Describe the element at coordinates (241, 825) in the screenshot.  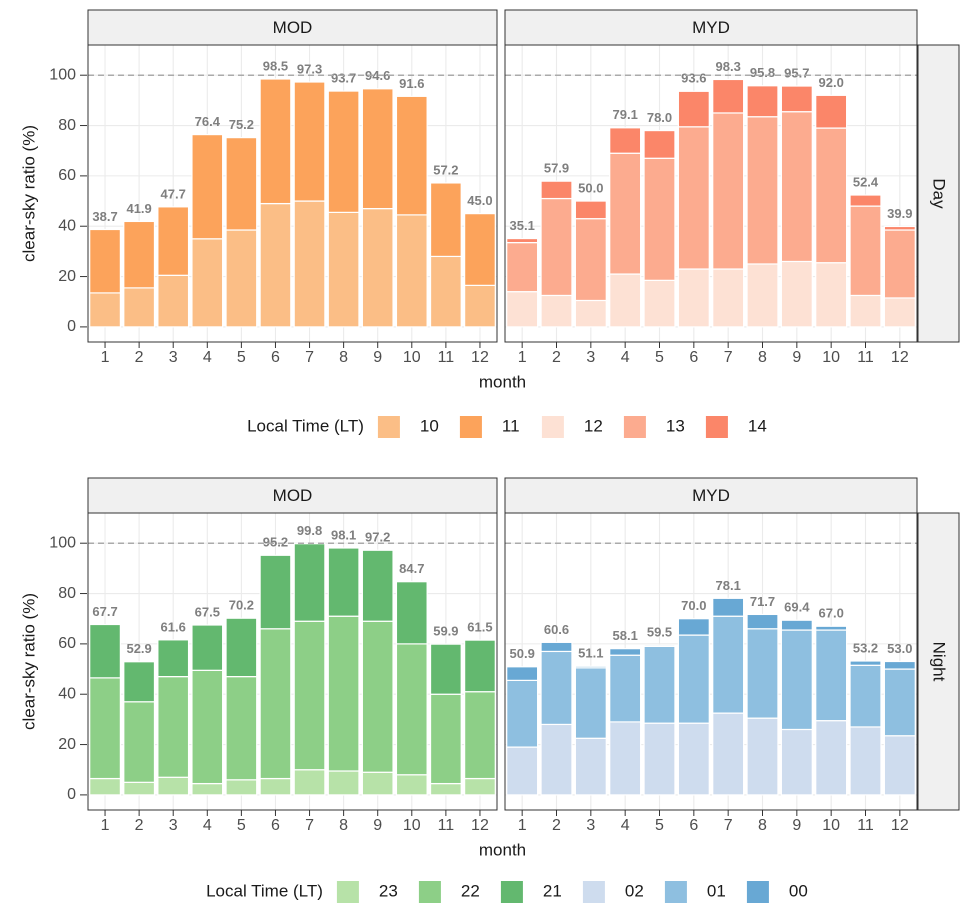
I see `x-tick-label: 5` at that location.